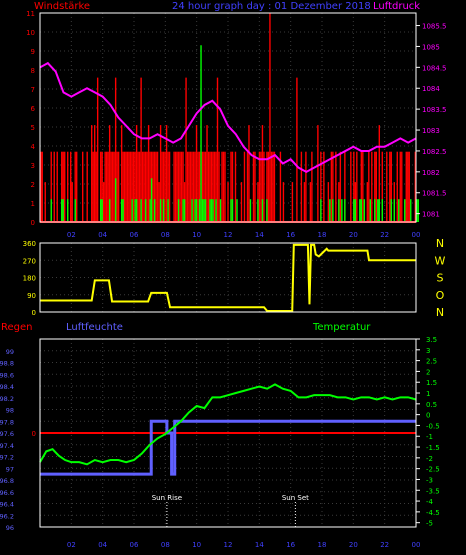 The height and width of the screenshot is (555, 466). Describe the element at coordinates (433, 513) in the screenshot. I see `temperature-tick-label: -4.5` at that location.